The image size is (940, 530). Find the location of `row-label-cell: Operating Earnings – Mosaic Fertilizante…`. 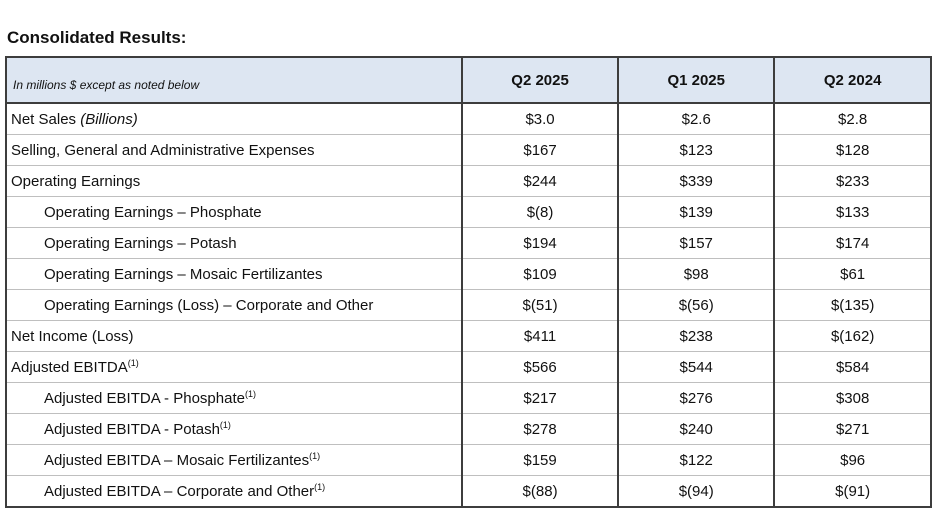

row-label-cell: Operating Earnings – Mosaic Fertilizante… is located at coordinates (234, 274).